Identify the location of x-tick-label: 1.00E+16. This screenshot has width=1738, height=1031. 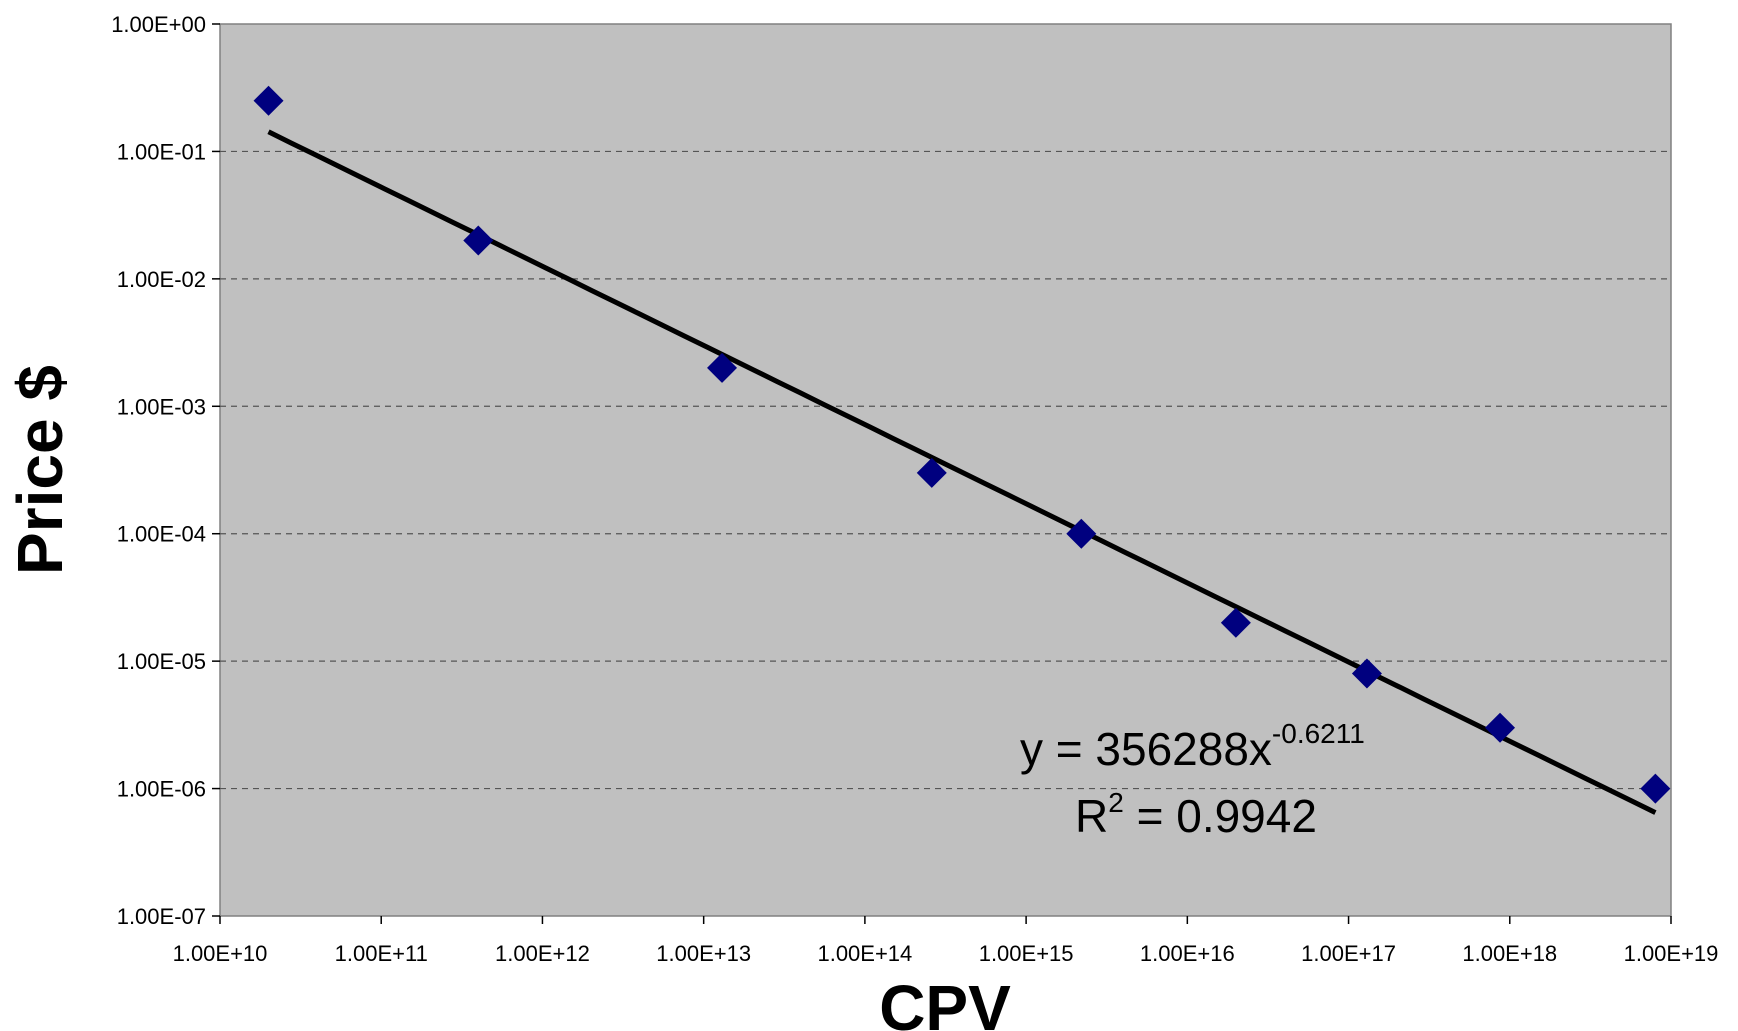
(1187, 953).